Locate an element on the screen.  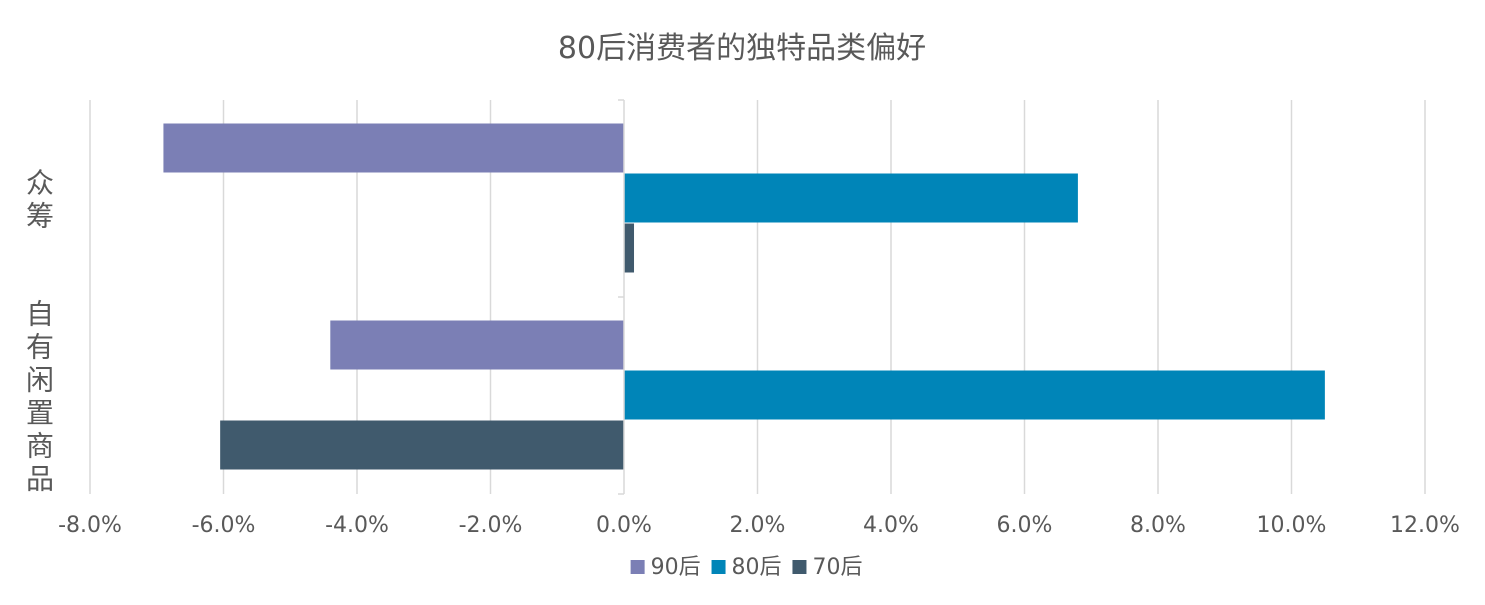
legend-label: 70后 is located at coordinates (837, 567).